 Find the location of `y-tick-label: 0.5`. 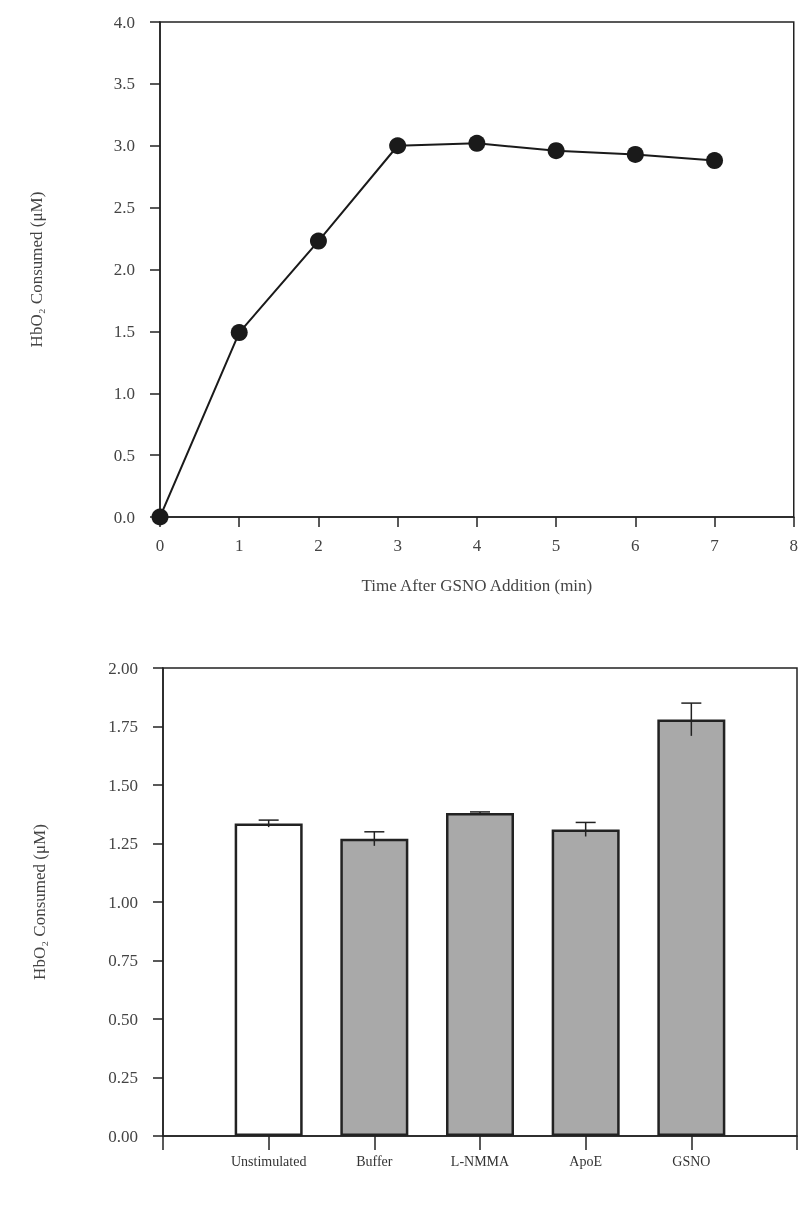

y-tick-label: 0.5 is located at coordinates (124, 455).